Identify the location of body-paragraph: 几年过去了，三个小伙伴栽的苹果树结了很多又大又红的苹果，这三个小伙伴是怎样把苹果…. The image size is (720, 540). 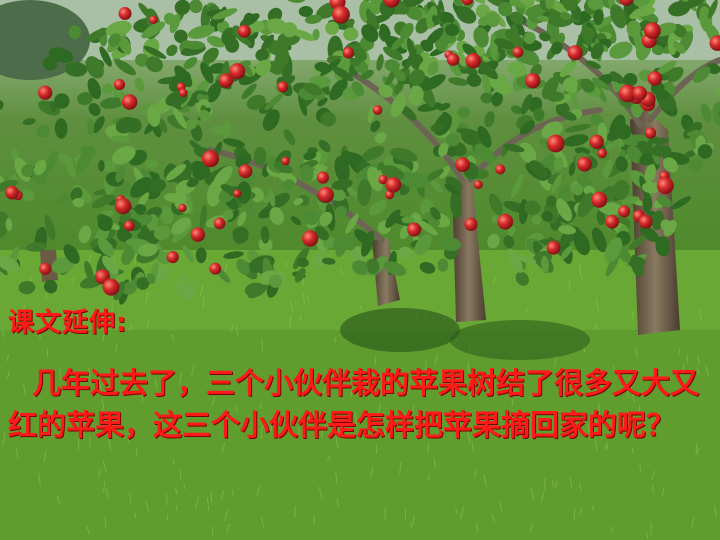
(354, 404).